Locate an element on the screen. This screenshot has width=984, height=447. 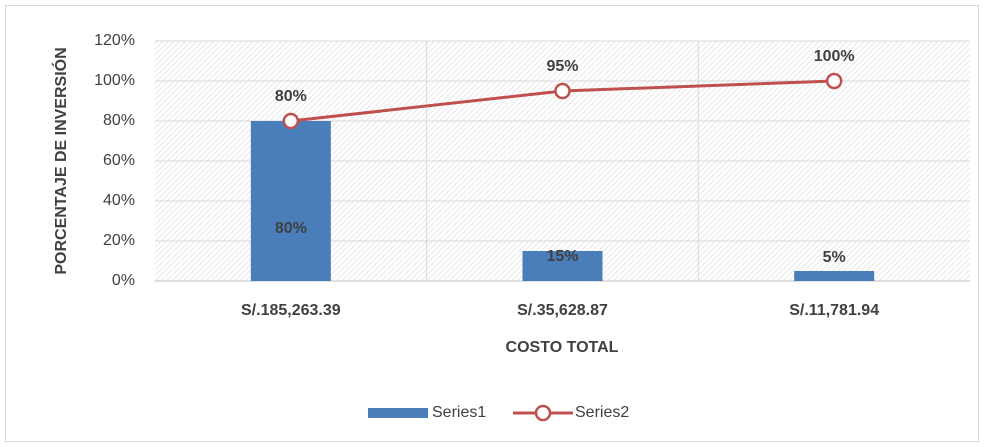
x-tick-label: S/.35,628.87 is located at coordinates (562, 310).